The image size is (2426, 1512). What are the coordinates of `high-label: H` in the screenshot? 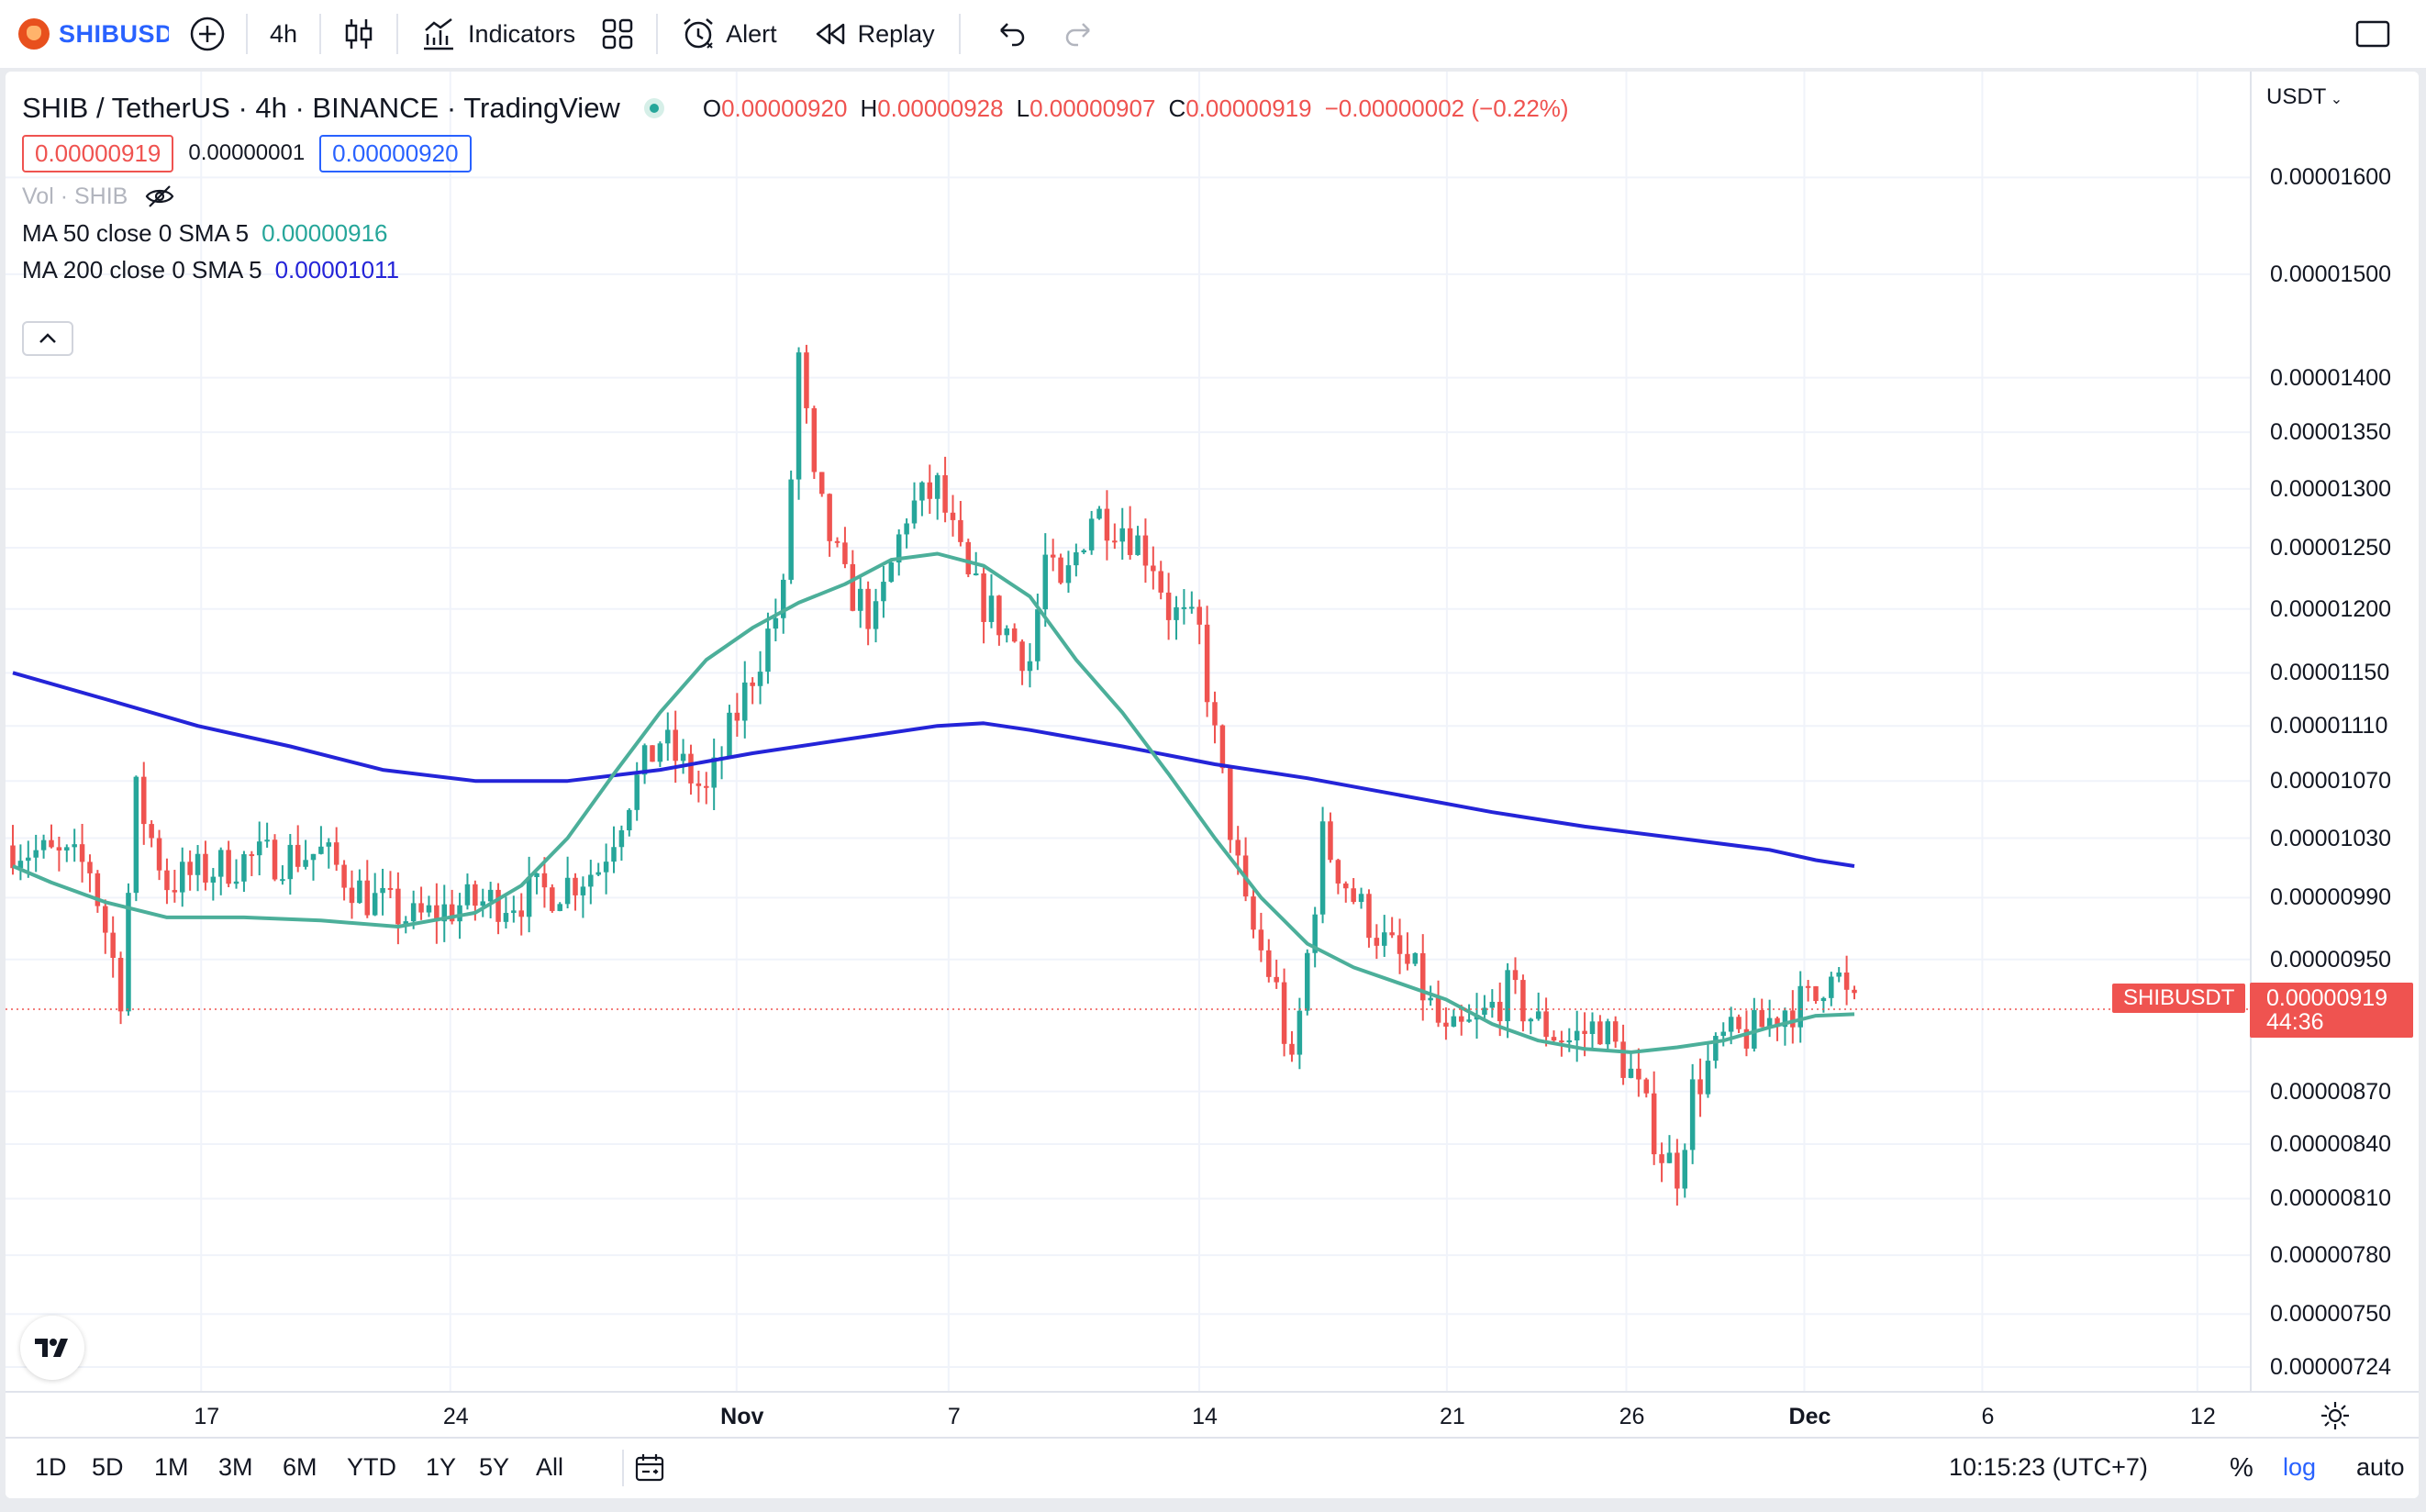 It's located at (869, 108).